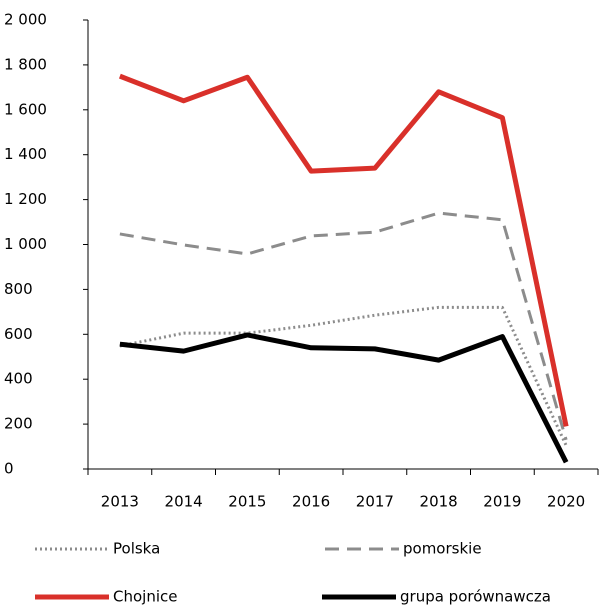 The height and width of the screenshot is (609, 605). I want to click on x-tick-label: 2014, so click(184, 502).